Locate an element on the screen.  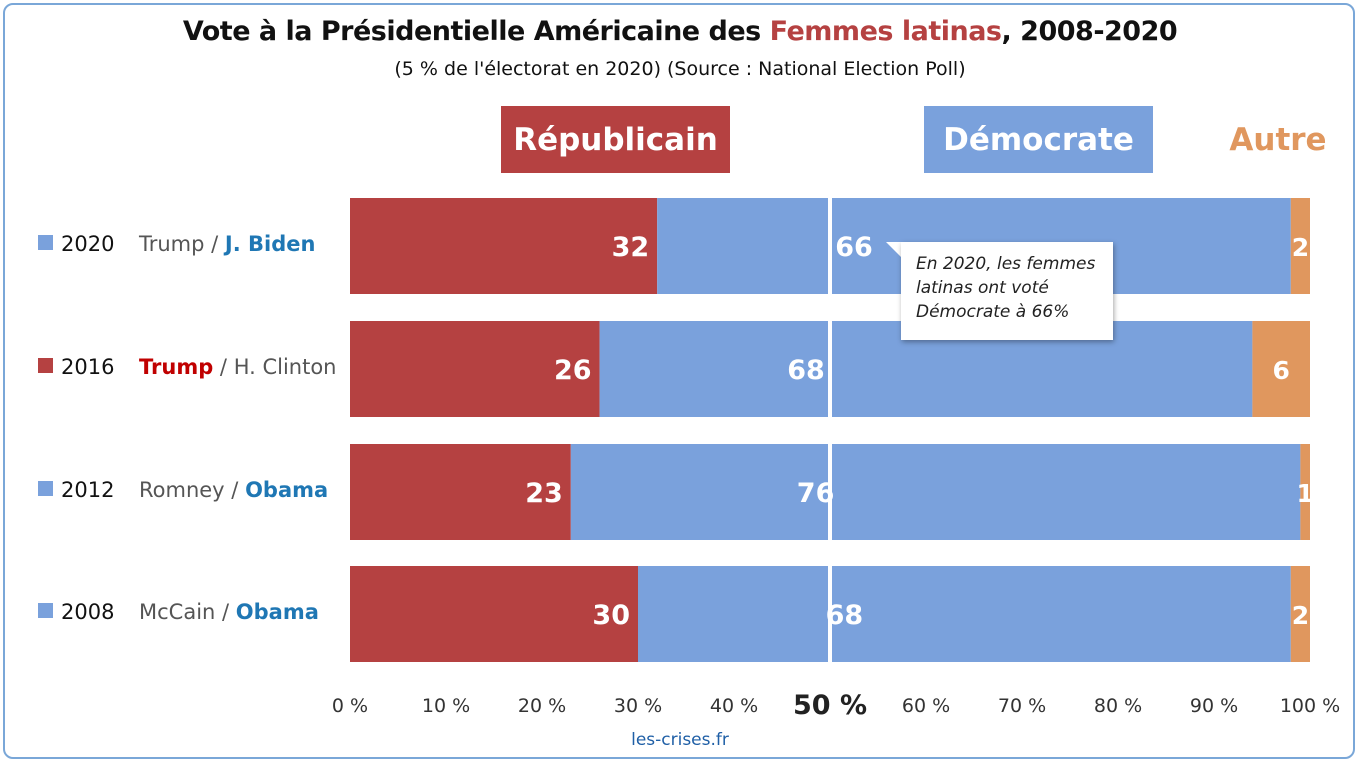
label-autre-2016: 6 is located at coordinates (1280, 370).